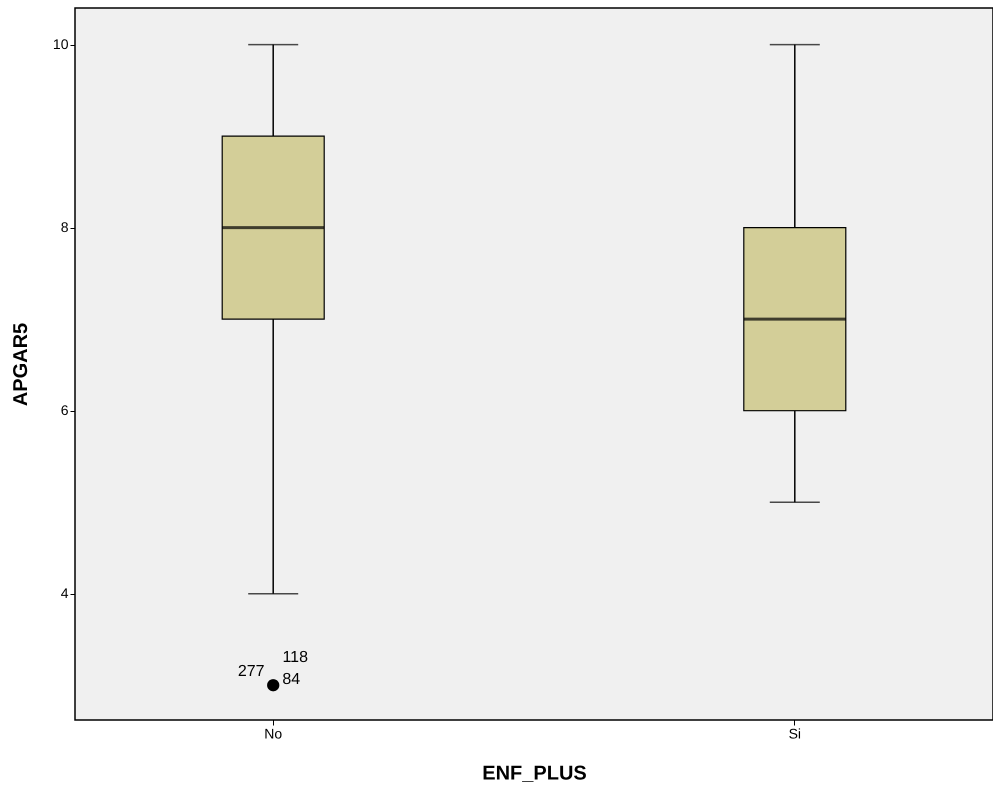  I want to click on y-axis-title: APGAR5, so click(21, 364).